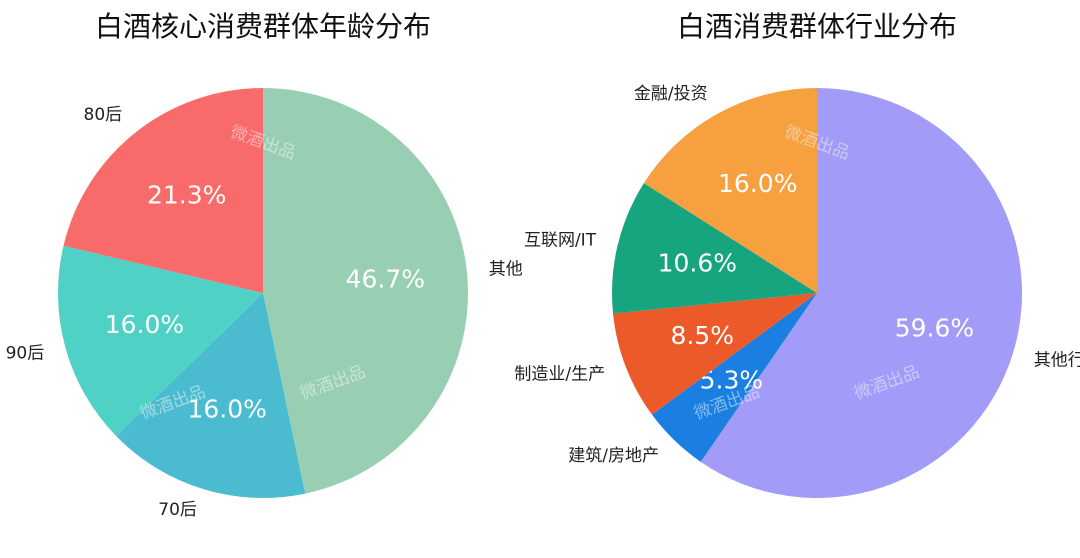  Describe the element at coordinates (697, 263) in the screenshot. I see `value-label: 10.6%` at that location.